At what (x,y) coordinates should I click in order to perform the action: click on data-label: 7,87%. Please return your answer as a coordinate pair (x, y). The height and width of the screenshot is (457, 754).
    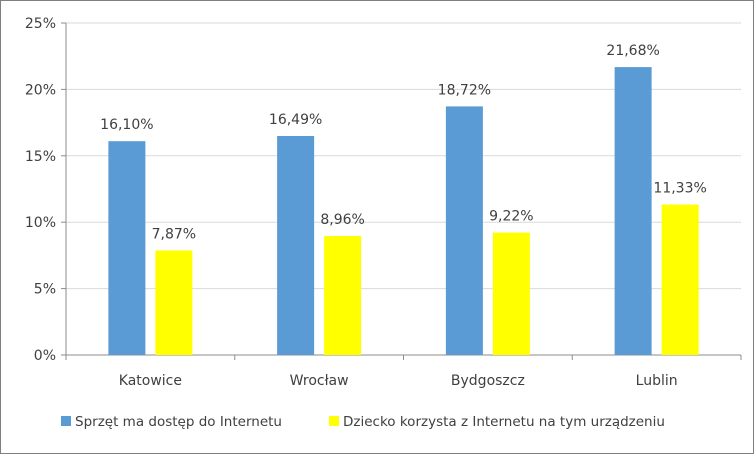
    Looking at the image, I should click on (174, 234).